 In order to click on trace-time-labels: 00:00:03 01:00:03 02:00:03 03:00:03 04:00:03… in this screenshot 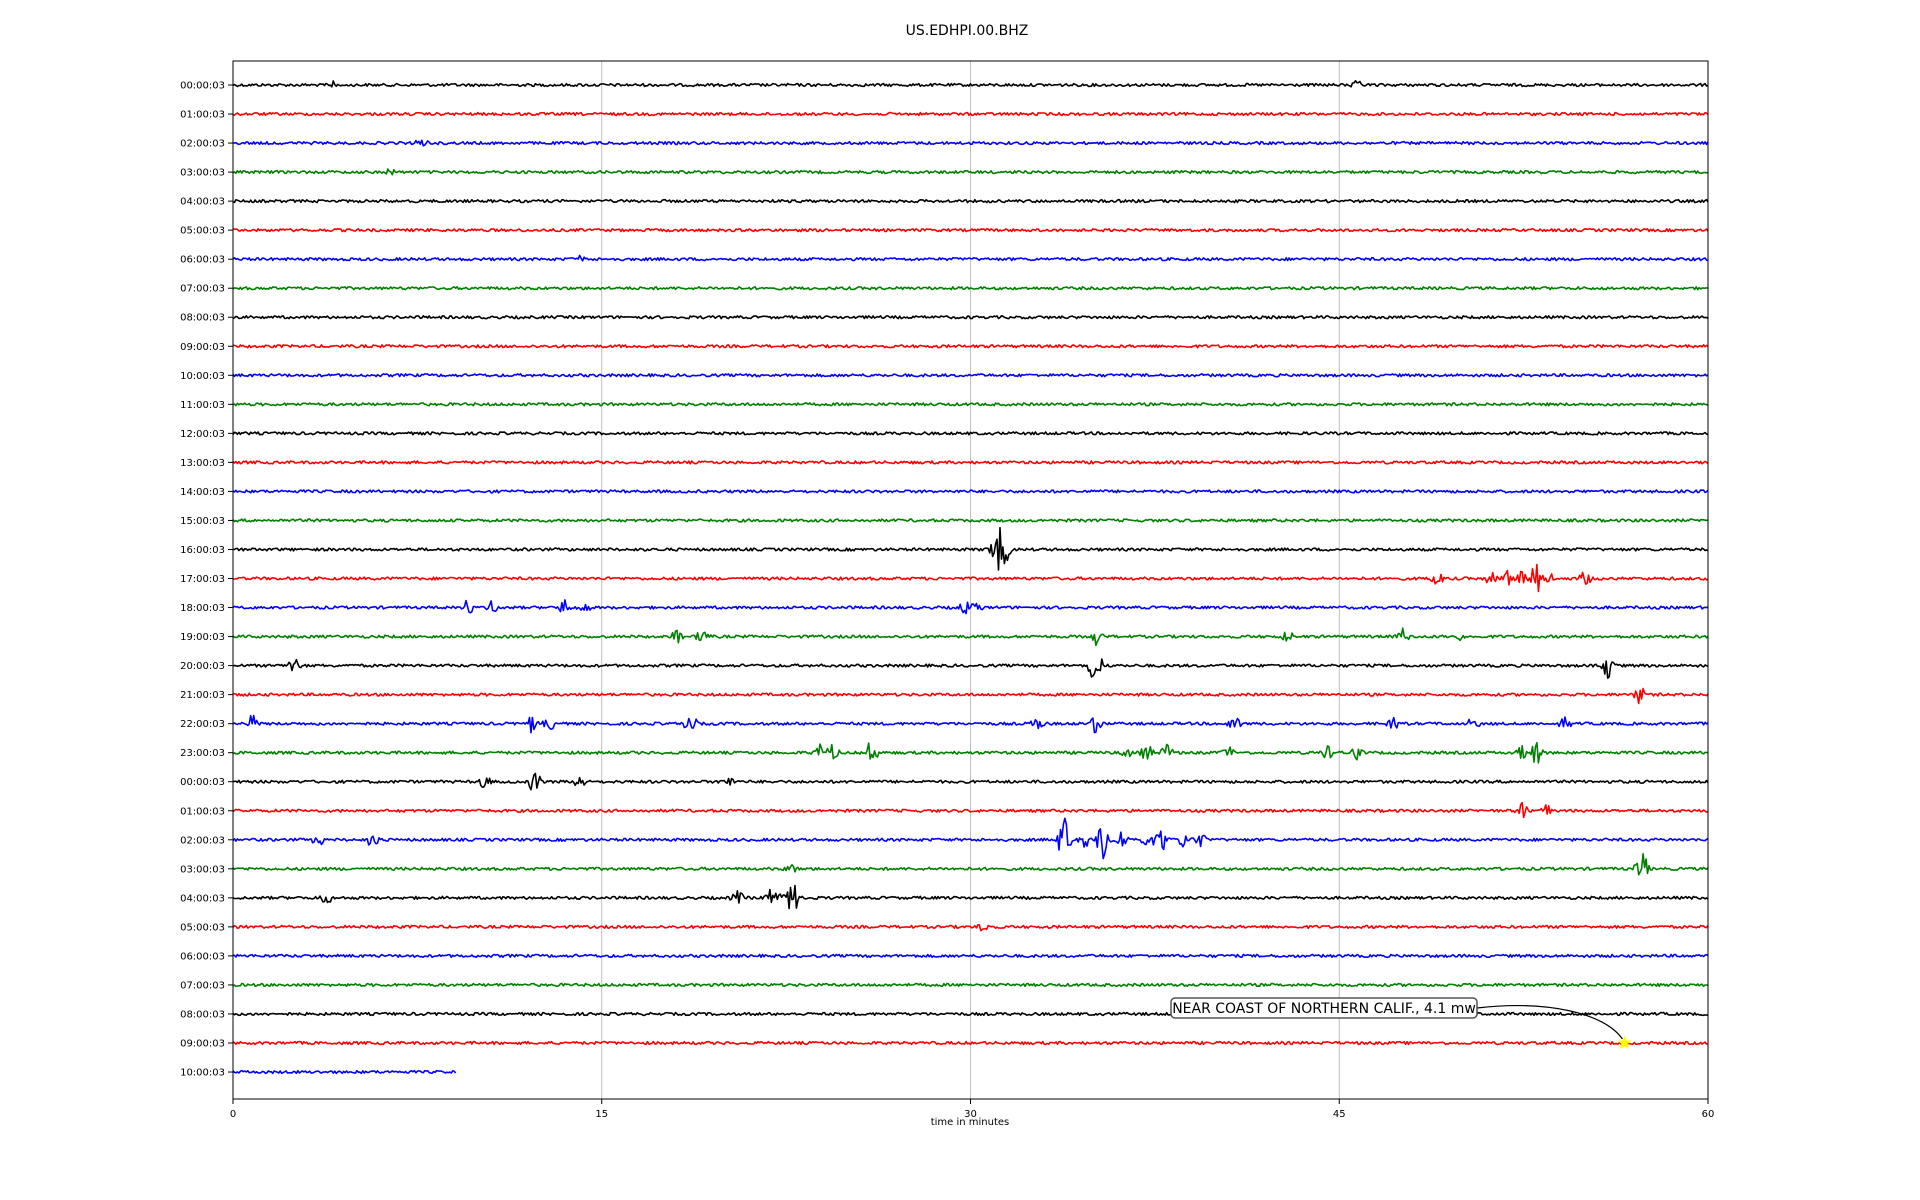, I will do `click(206, 580)`.